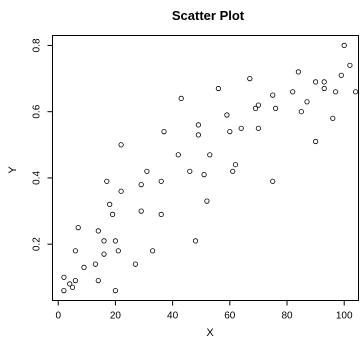  What do you see at coordinates (204, 311) in the screenshot?
I see `x-axis: 0 20 40 60 80 100` at bounding box center [204, 311].